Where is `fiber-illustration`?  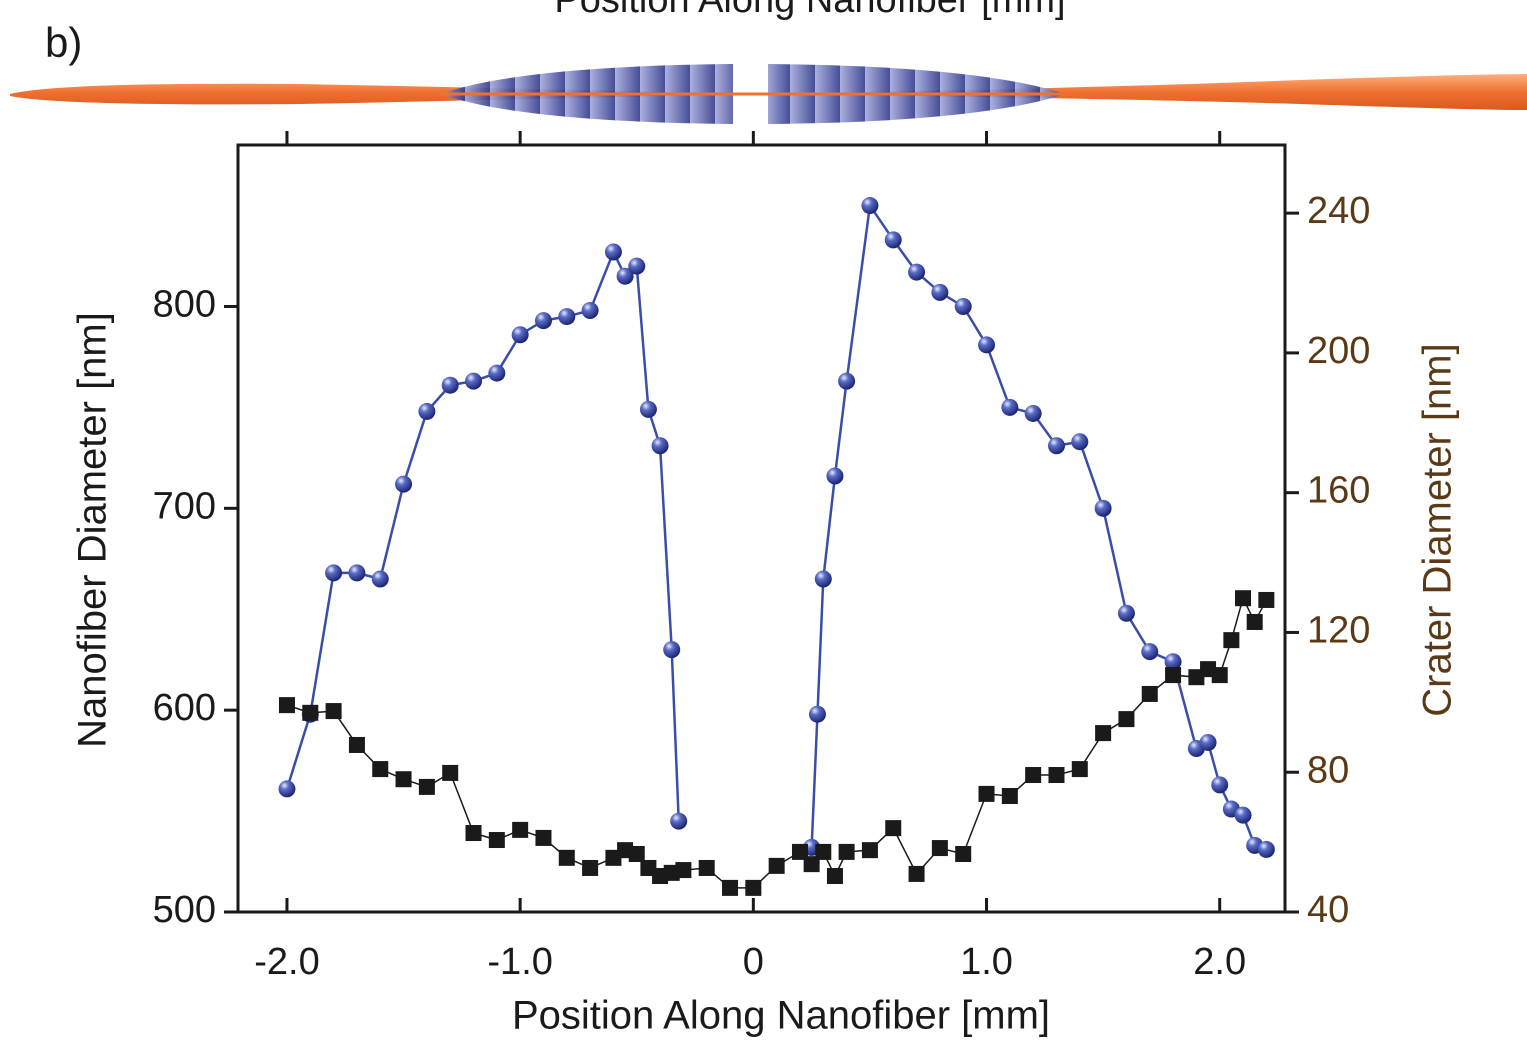
fiber-illustration is located at coordinates (768, 94).